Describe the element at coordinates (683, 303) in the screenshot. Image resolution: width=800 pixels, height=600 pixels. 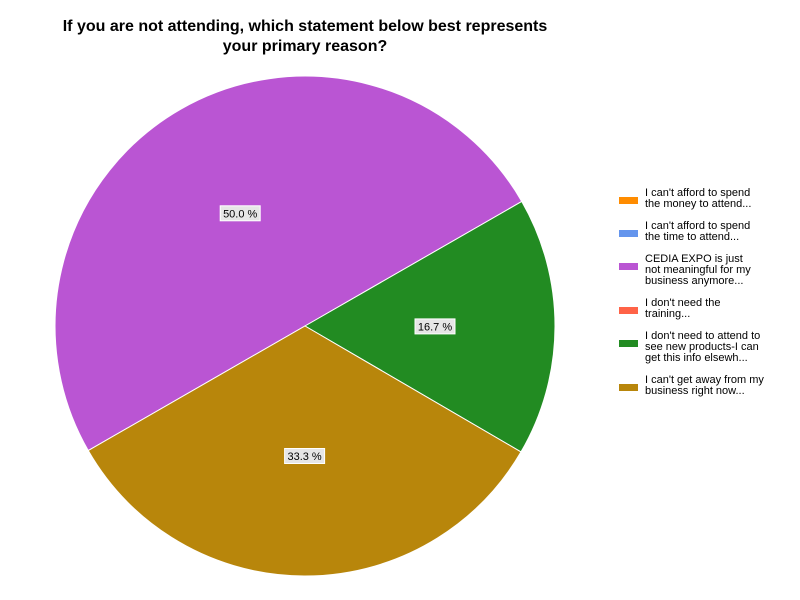
I see `legend-label-training-line-1: I don't need the` at that location.